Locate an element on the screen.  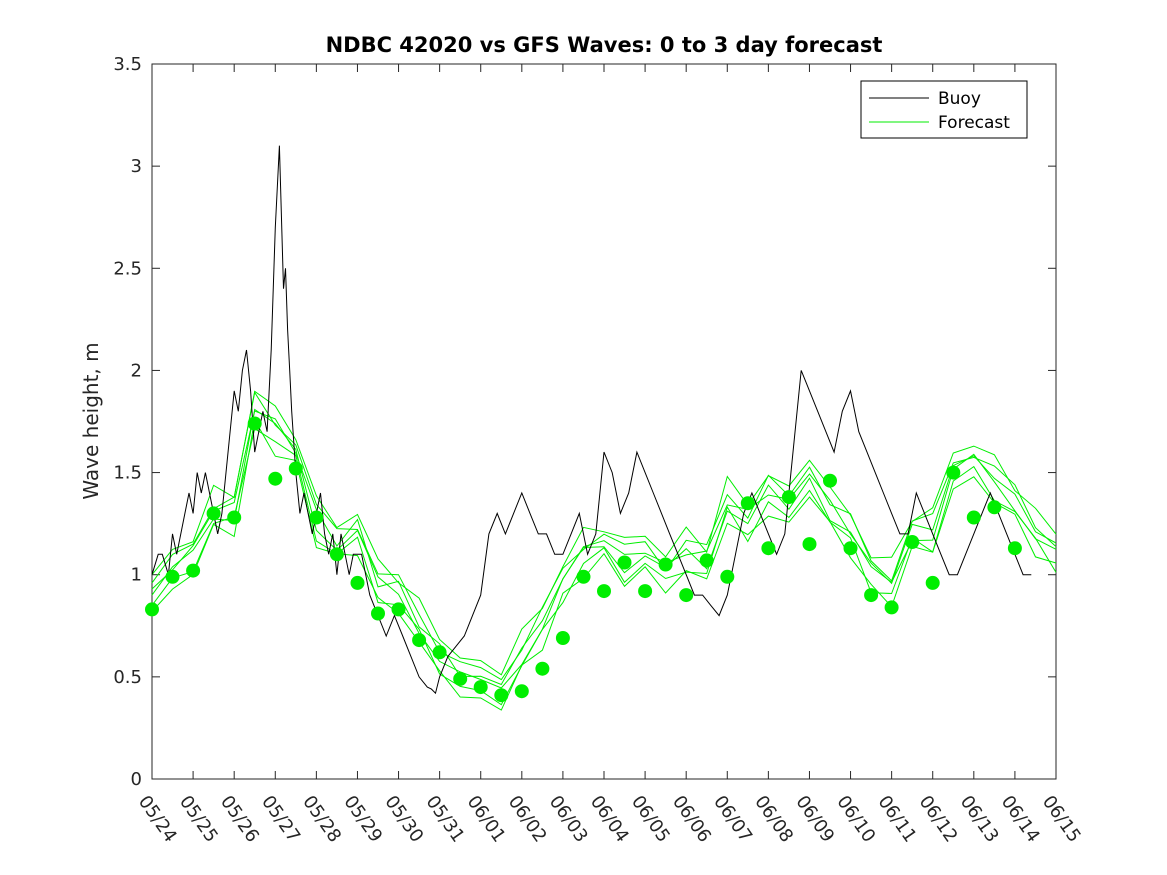
y-tick-label: 2.5 is located at coordinates (127, 268).